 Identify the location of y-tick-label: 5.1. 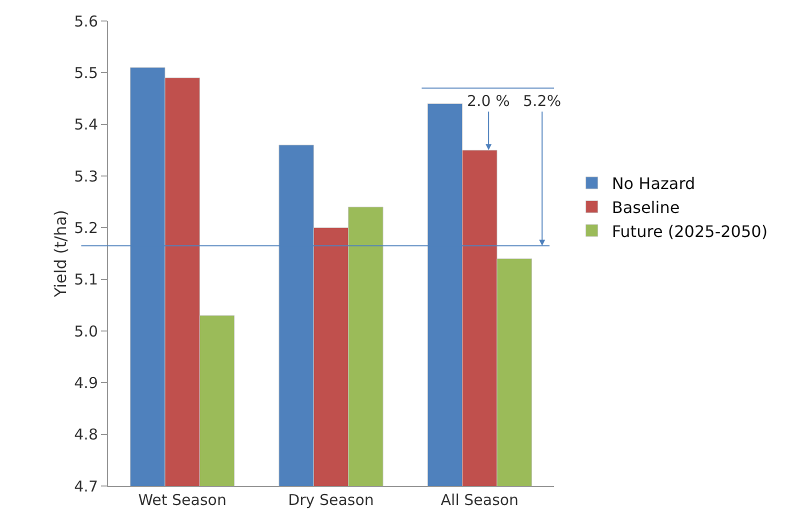
(86, 279).